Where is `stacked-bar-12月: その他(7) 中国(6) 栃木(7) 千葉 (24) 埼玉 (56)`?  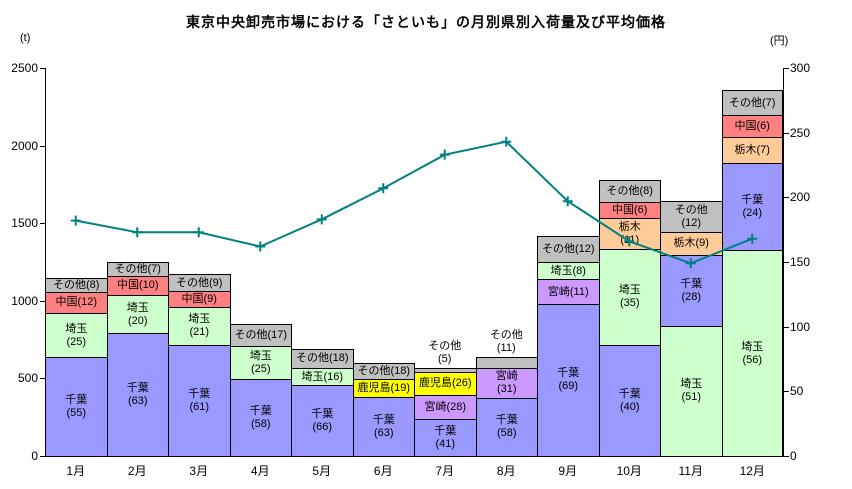 stacked-bar-12月: その他(7) 中国(6) 栃木(7) 千葉 (24) 埼玉 (56) is located at coordinates (752, 272).